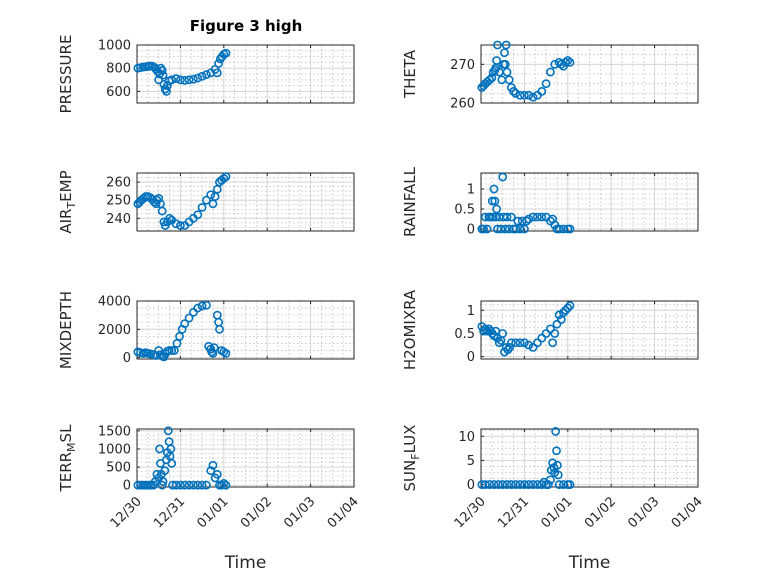  What do you see at coordinates (118, 92) in the screenshot?
I see `y-tick-label: 600` at bounding box center [118, 92].